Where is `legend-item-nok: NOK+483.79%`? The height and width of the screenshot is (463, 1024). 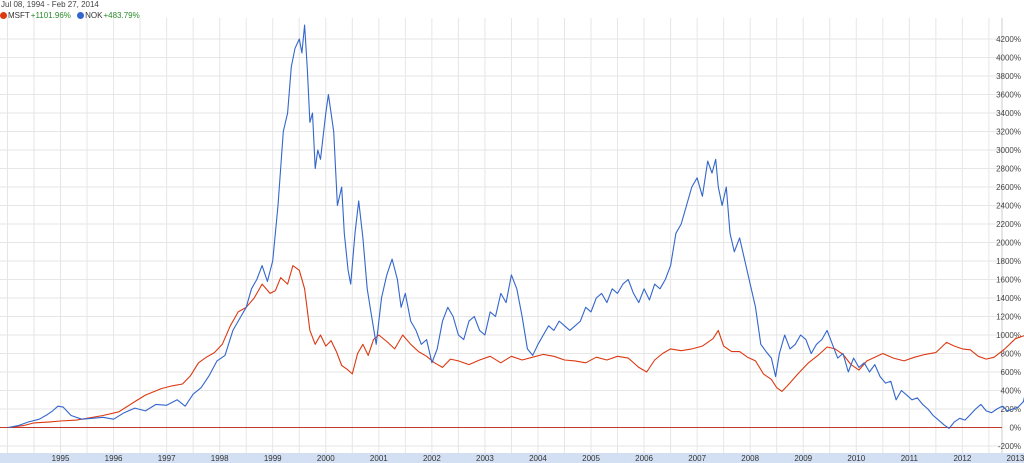
legend-item-nok: NOK+483.79% is located at coordinates (108, 15).